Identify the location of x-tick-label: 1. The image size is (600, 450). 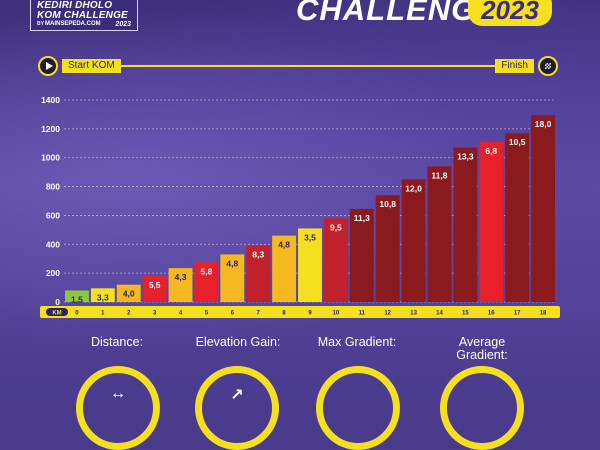
(103, 314).